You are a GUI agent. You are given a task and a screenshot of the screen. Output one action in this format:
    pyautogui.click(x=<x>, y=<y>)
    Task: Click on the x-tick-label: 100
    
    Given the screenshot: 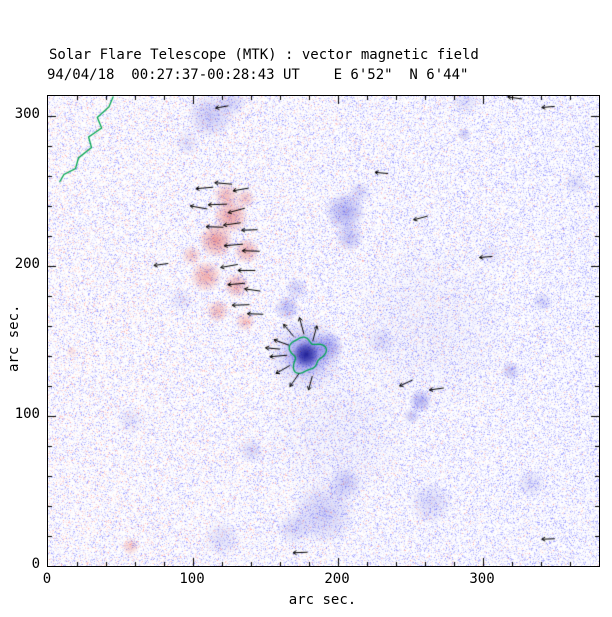 What is the action you would take?
    pyautogui.click(x=192, y=579)
    